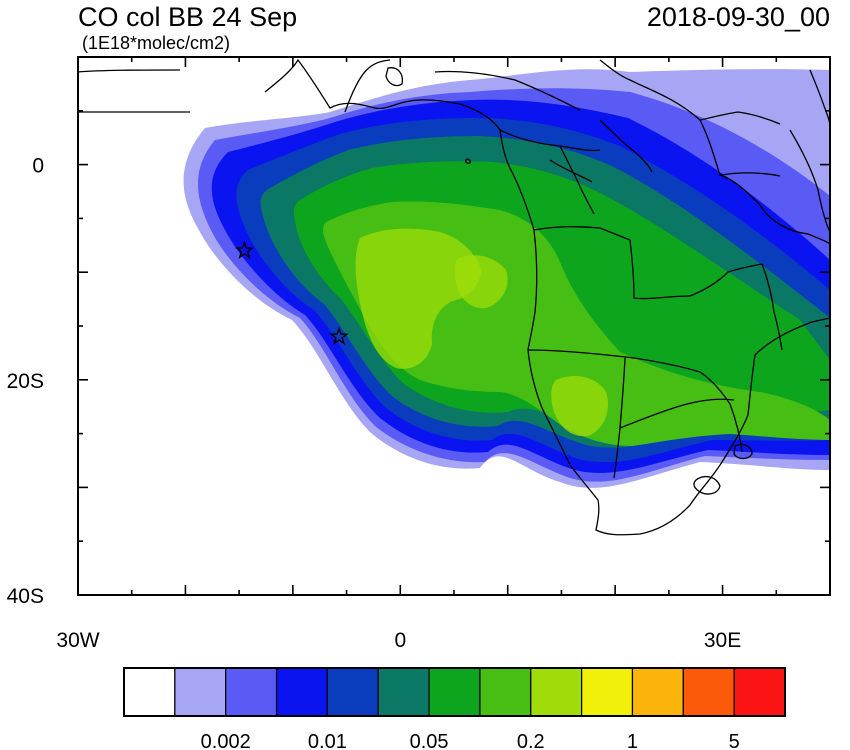  Describe the element at coordinates (77, 640) in the screenshot. I see `x-tick-label: 30W` at that location.